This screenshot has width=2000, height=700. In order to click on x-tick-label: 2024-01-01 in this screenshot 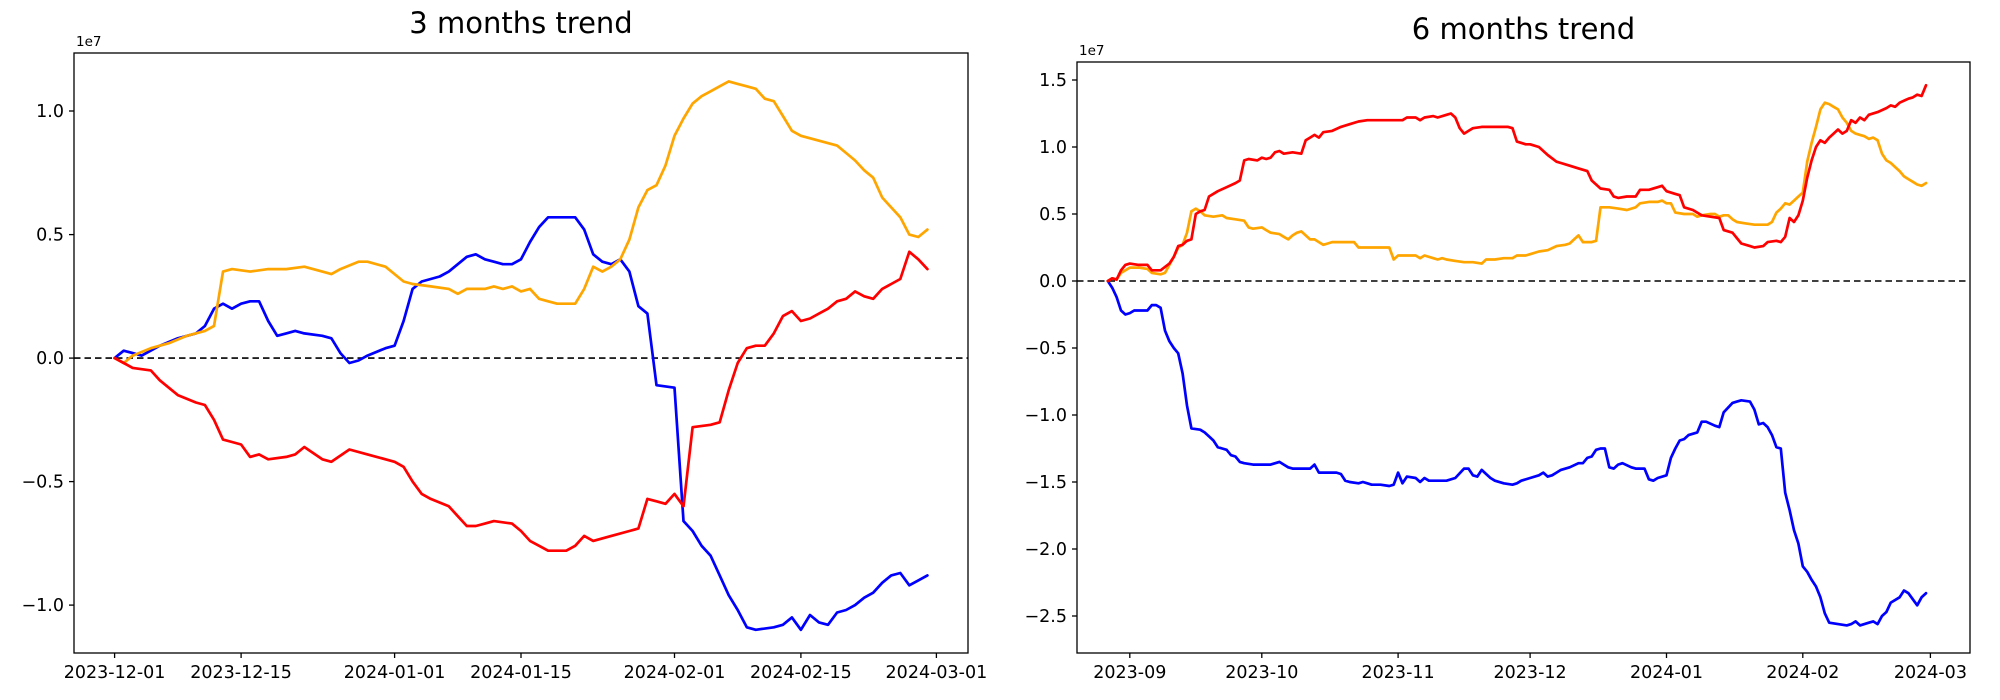, I will do `click(395, 673)`.